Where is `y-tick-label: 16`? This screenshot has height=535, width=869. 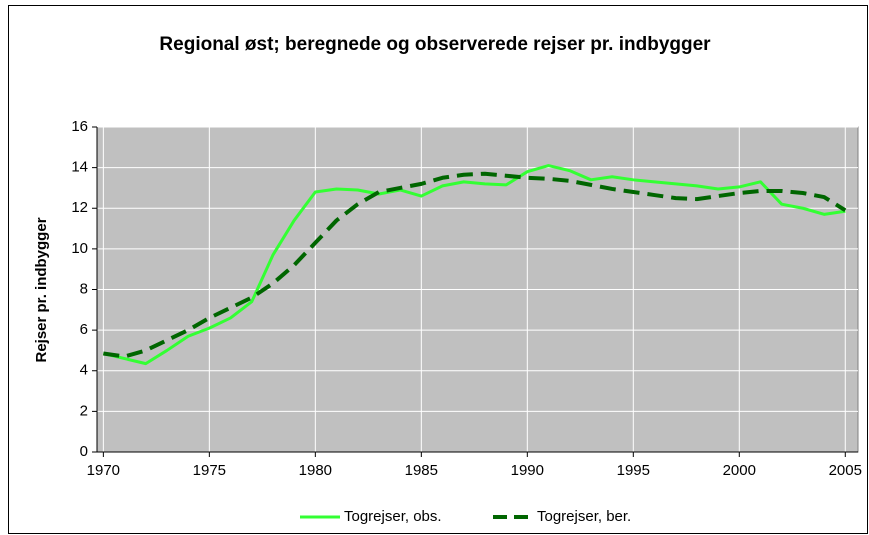 y-tick-label: 16 is located at coordinates (79, 126).